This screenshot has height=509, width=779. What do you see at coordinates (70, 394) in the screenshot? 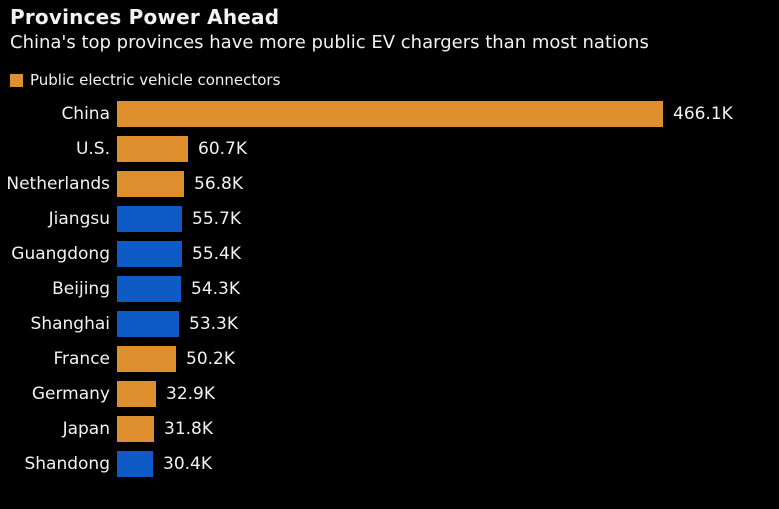
I see `category-label: Germany` at bounding box center [70, 394].